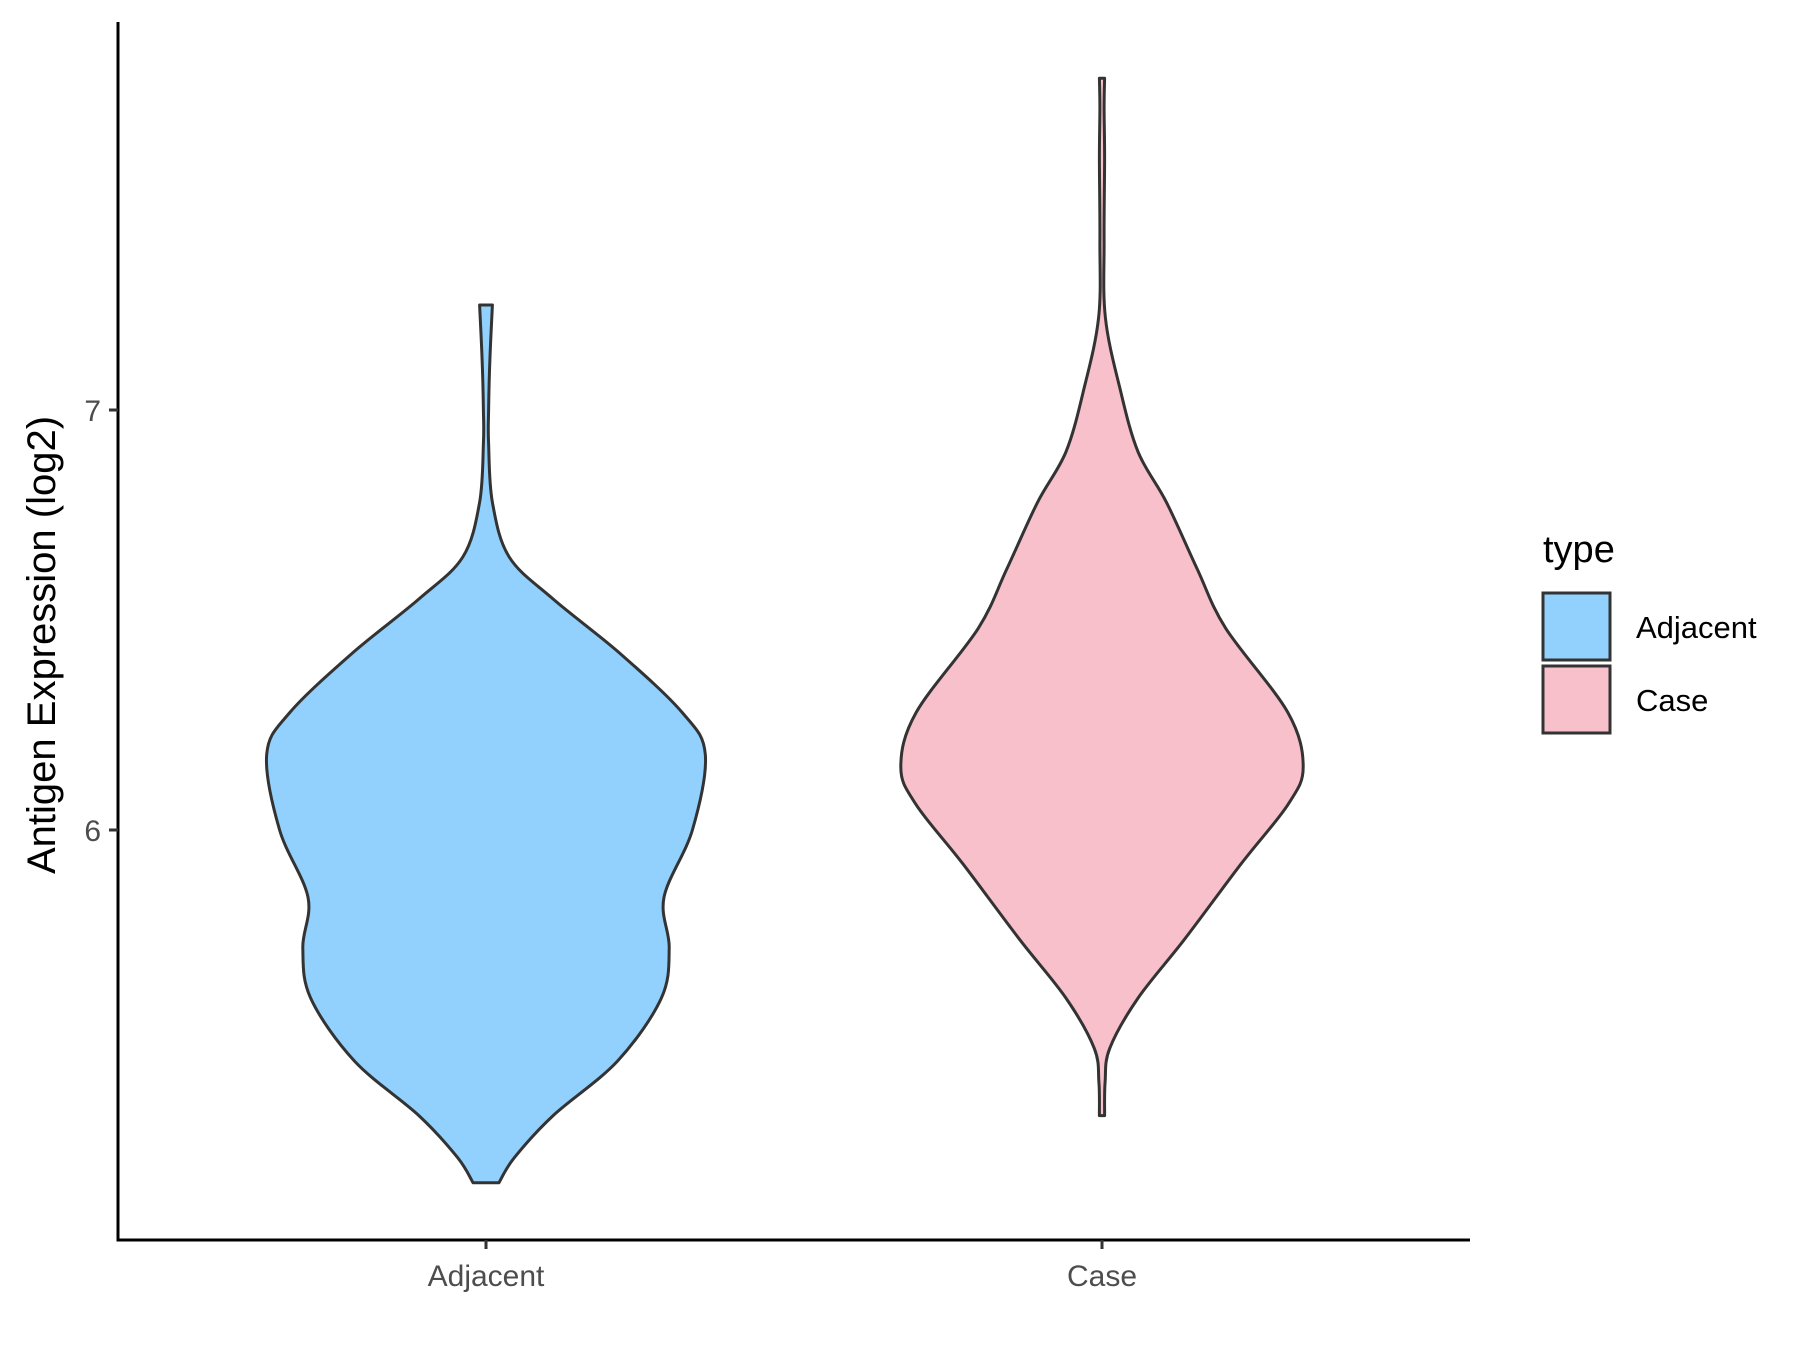 This screenshot has height=1350, width=1800. I want to click on y-tick-label: 6, so click(92, 831).